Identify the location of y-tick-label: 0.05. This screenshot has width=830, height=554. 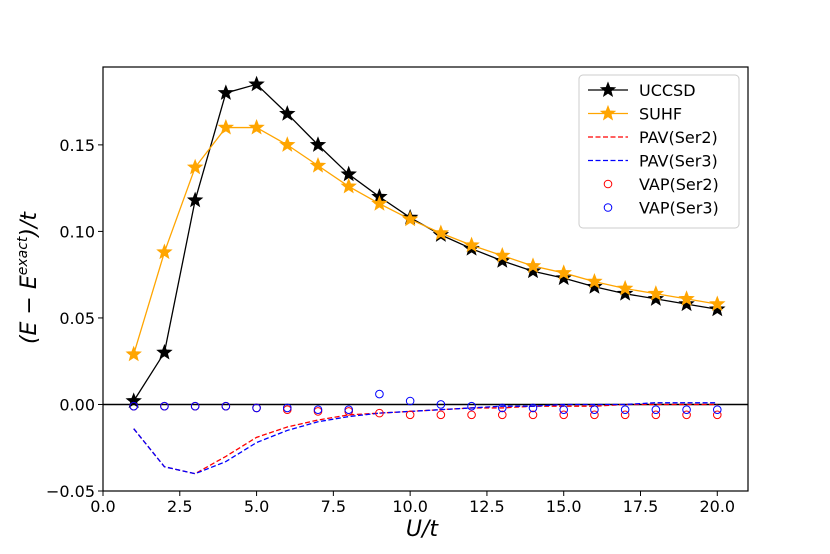
(77, 318).